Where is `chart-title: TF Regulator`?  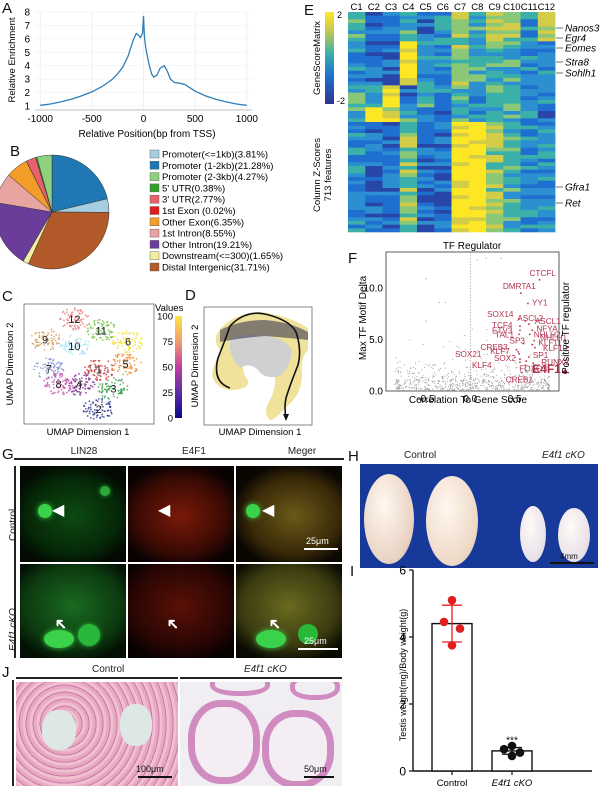
chart-title: TF Regulator is located at coordinates (472, 246).